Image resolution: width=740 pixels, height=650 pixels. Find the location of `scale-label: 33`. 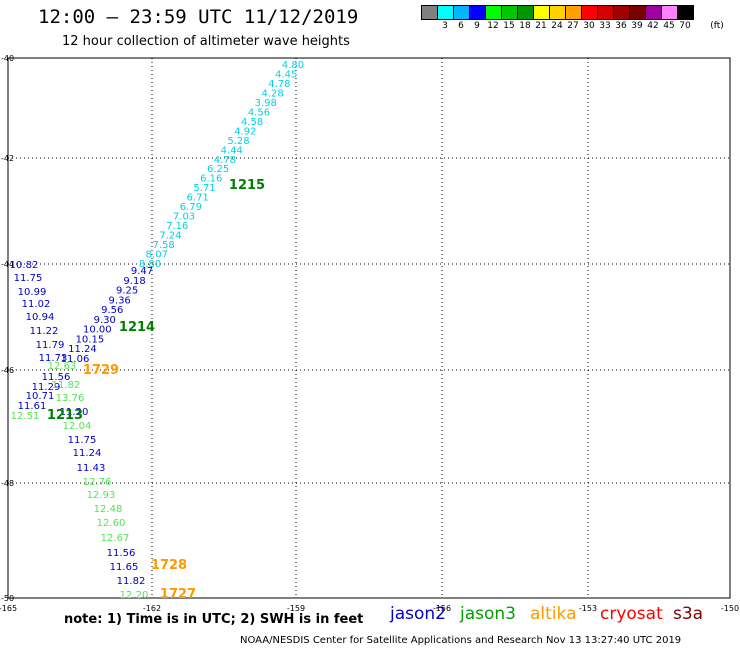

scale-label: 33 is located at coordinates (605, 26).